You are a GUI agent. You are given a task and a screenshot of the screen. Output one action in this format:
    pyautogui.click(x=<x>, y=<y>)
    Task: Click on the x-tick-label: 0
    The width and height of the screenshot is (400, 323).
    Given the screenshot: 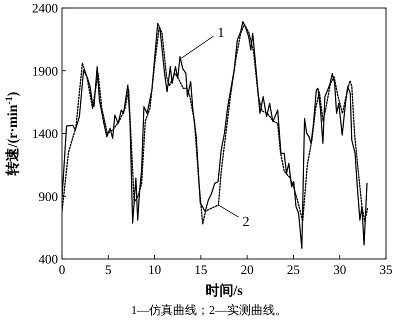 What is the action you would take?
    pyautogui.click(x=62, y=269)
    